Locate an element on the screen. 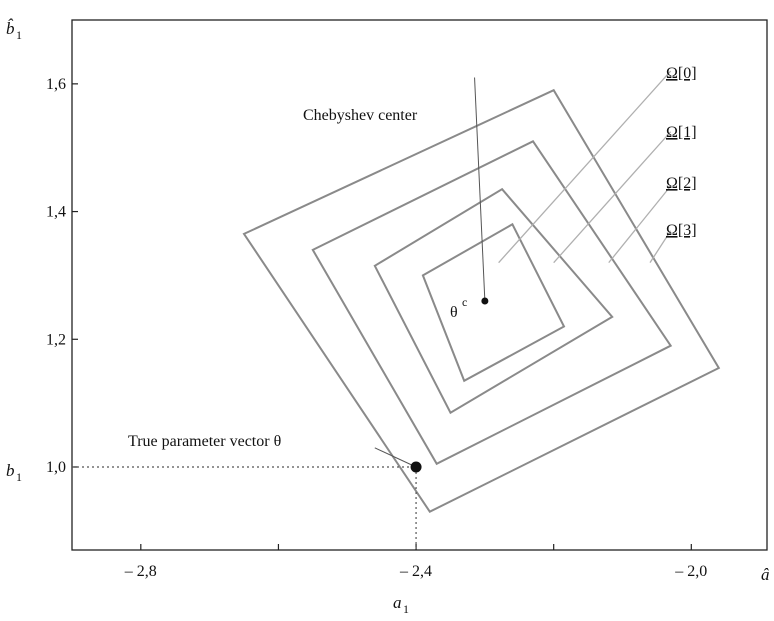  x-axis-label: â is located at coordinates (765, 574).